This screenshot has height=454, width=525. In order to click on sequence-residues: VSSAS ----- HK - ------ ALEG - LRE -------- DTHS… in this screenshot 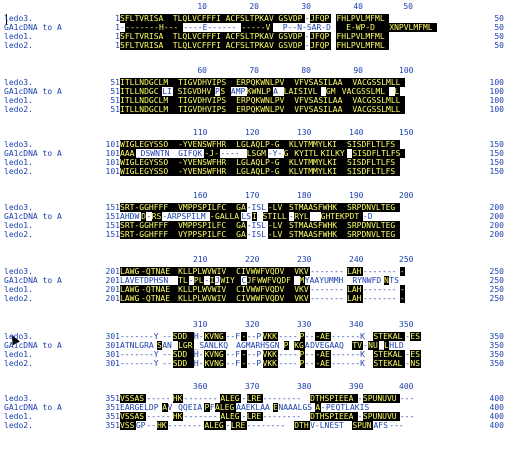, I will do `click(302, 398)`.